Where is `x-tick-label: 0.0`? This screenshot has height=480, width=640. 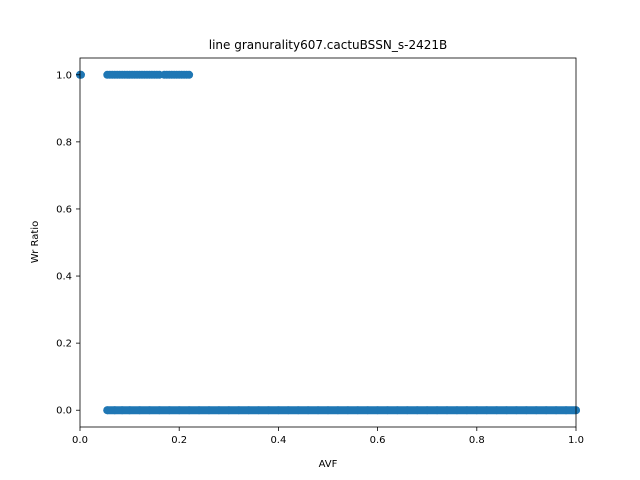
x-tick-label: 0.0 is located at coordinates (80, 440).